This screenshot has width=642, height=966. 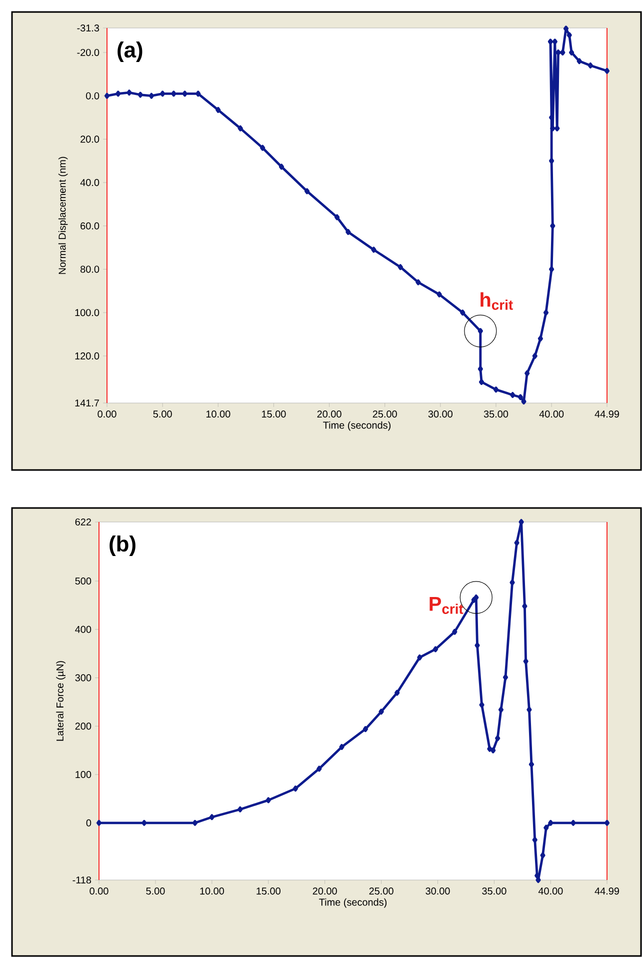 What do you see at coordinates (83, 678) in the screenshot?
I see `y-tick-label: 300` at bounding box center [83, 678].